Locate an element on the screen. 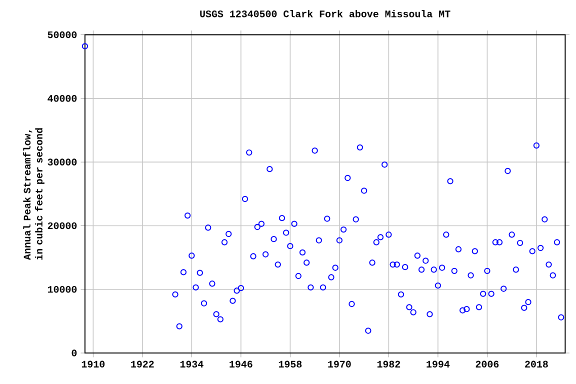  x-tick-label: 1982 is located at coordinates (388, 364).